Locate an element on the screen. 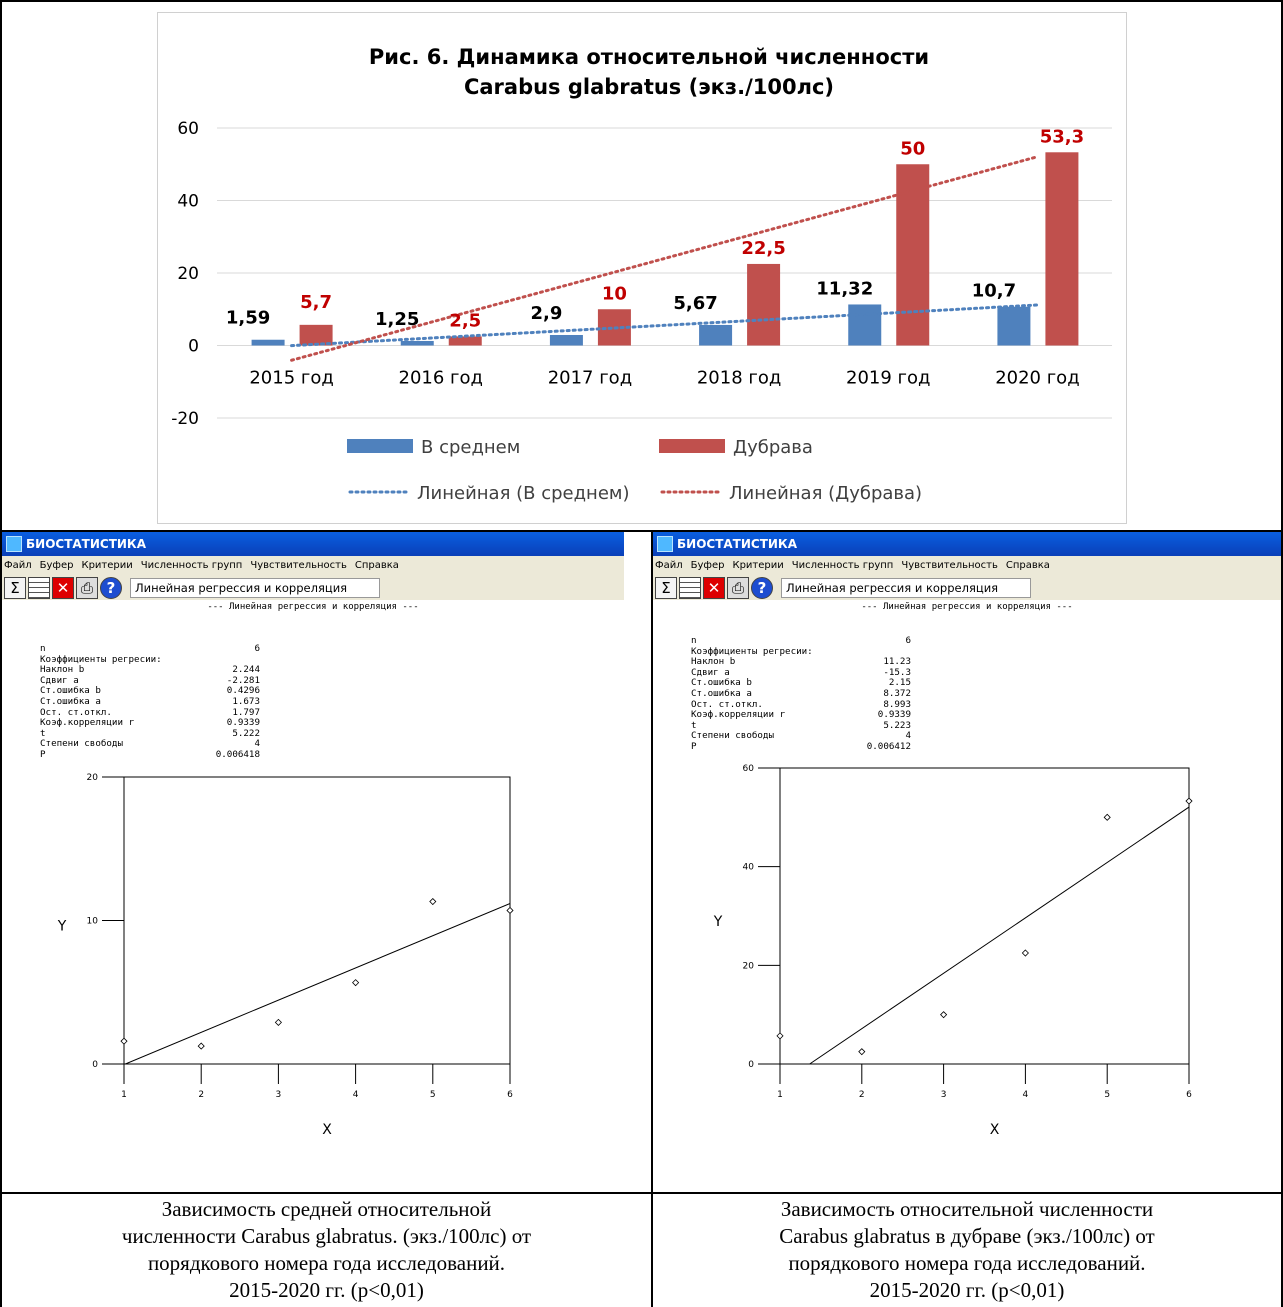 This screenshot has width=1283, height=1307. data-label: 1,59 is located at coordinates (248, 318).